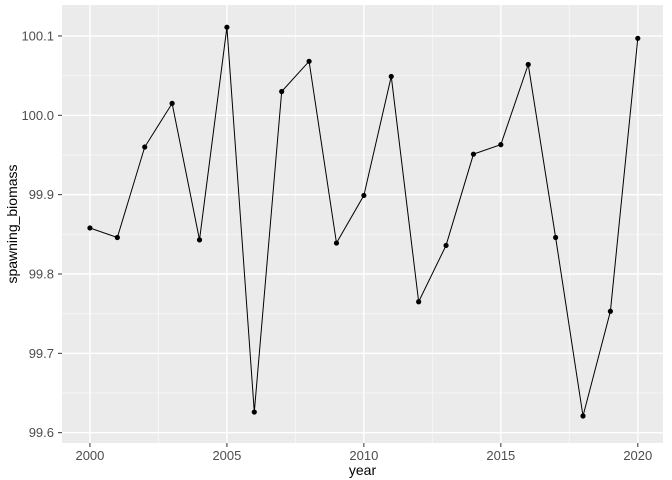  What do you see at coordinates (41, 273) in the screenshot?
I see `y-tick-label: 99.8` at bounding box center [41, 273].